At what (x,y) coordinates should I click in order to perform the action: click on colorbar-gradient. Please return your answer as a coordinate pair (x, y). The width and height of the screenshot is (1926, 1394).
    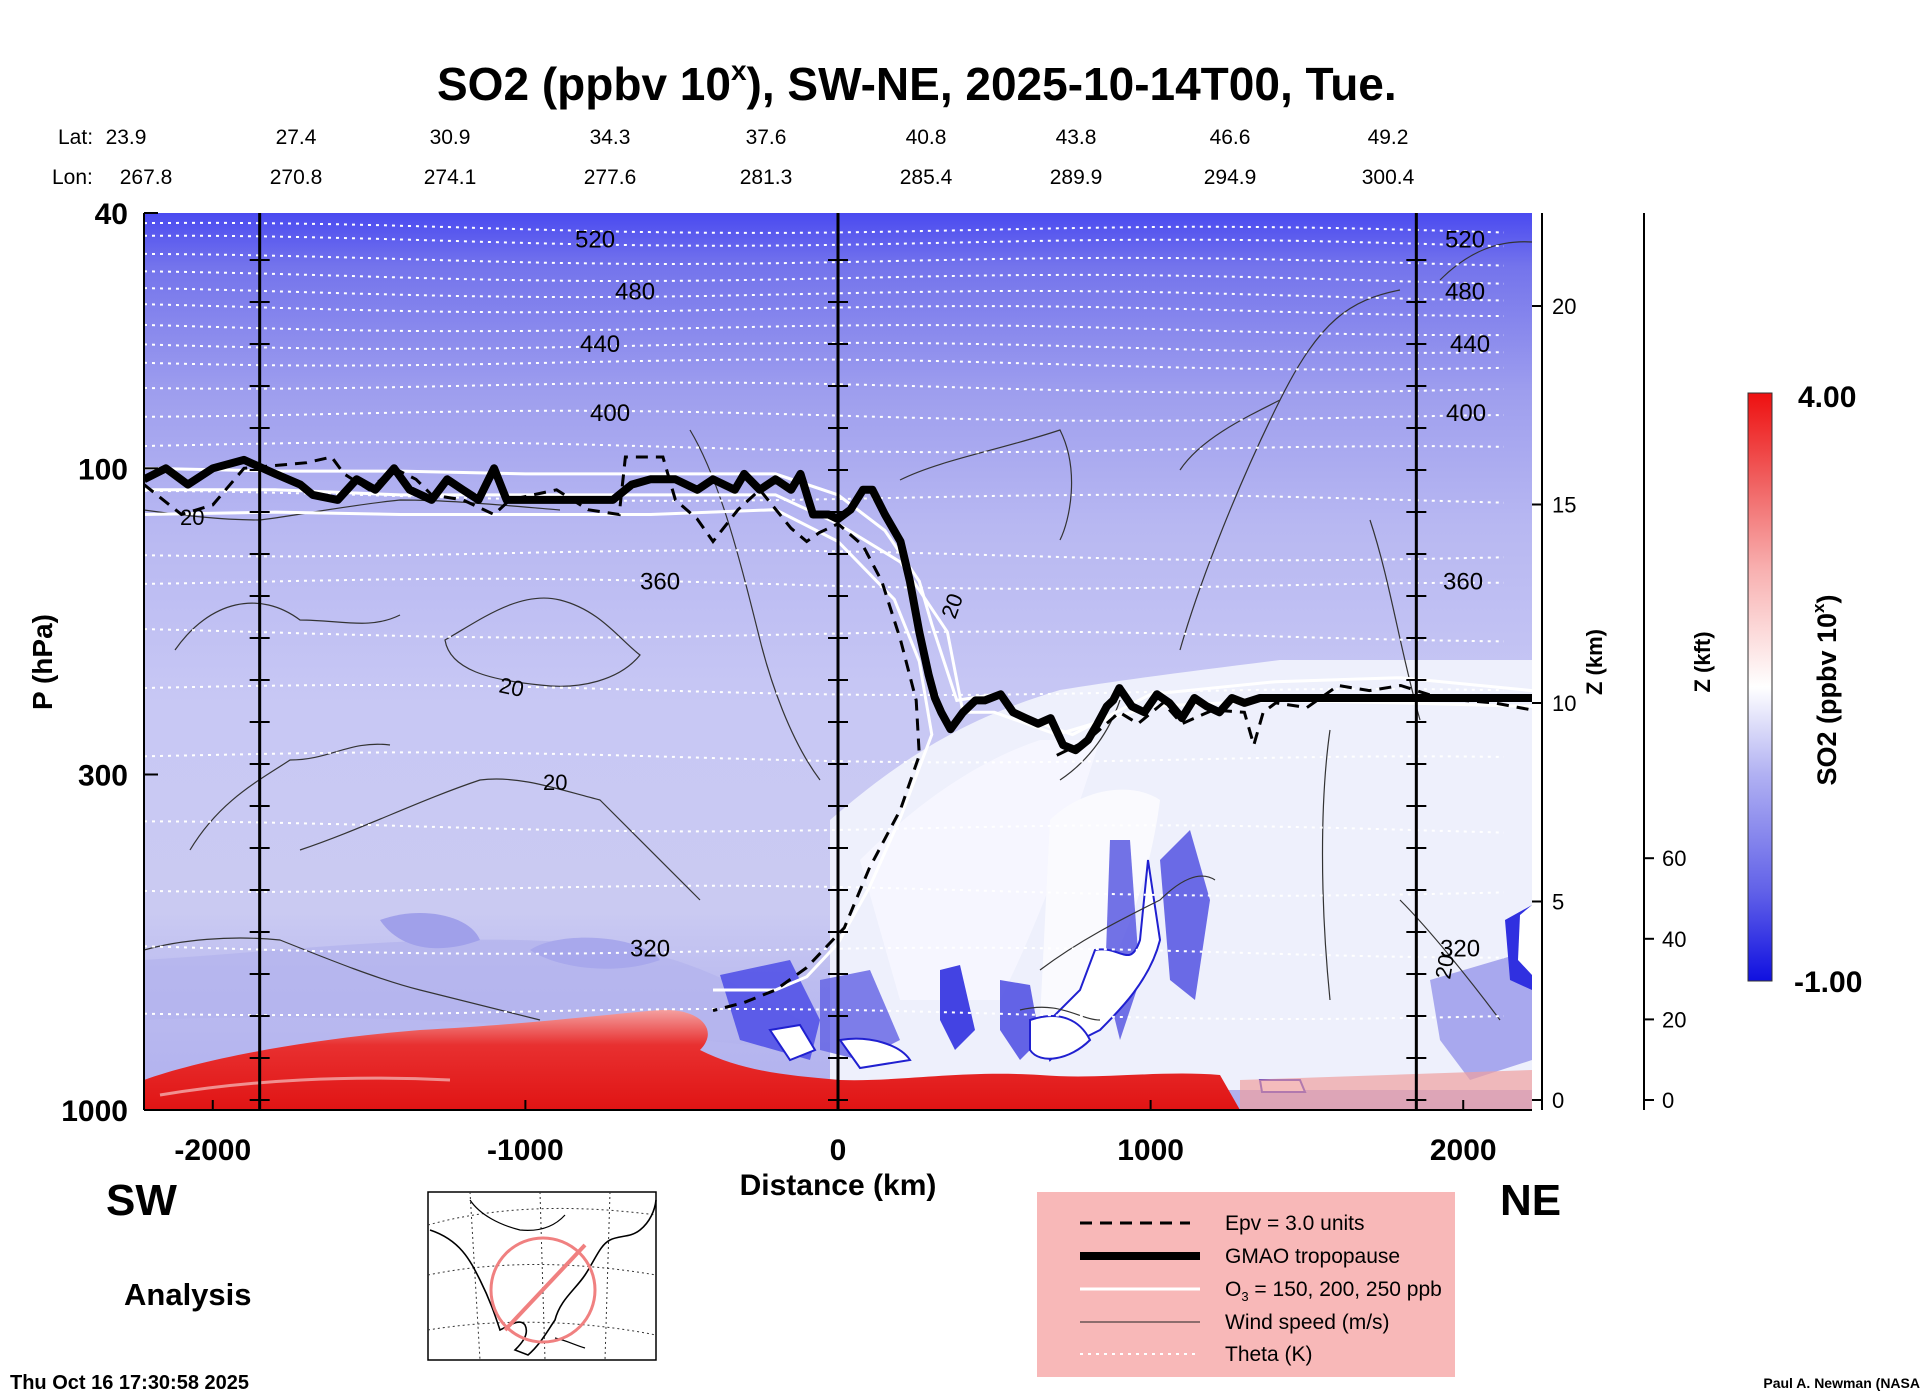
    Looking at the image, I should click on (1760, 687).